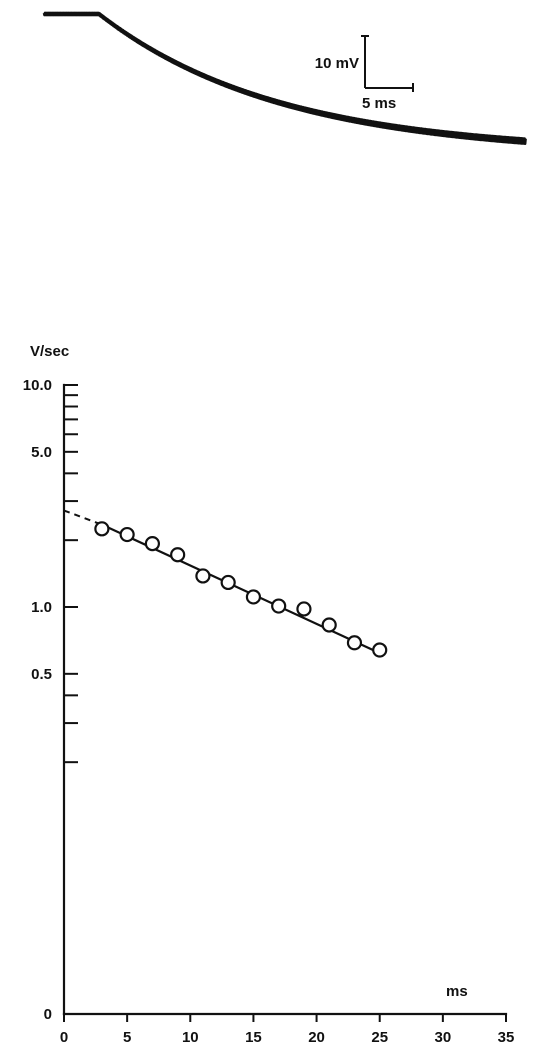 This screenshot has height=1051, width=539. I want to click on data-points, so click(241, 589).